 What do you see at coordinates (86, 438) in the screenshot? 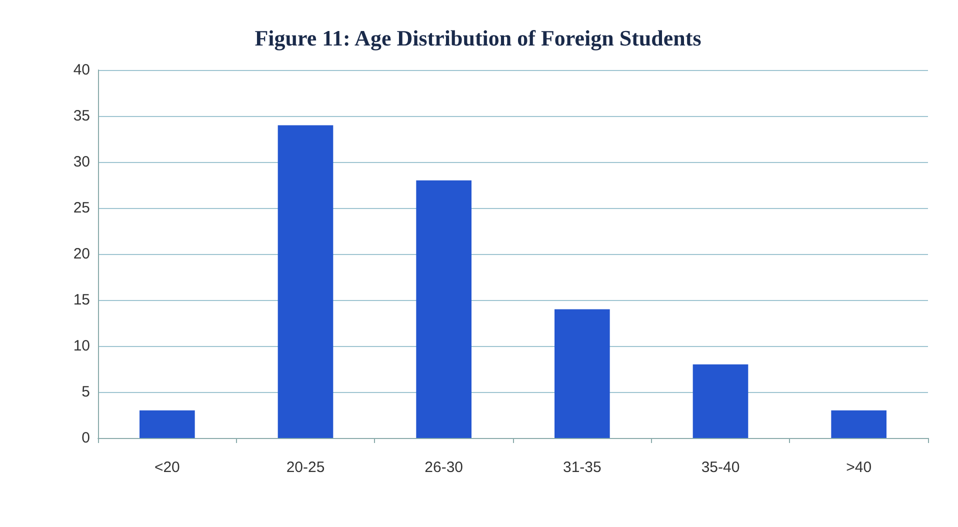
I see `y-tick-label: 0` at bounding box center [86, 438].